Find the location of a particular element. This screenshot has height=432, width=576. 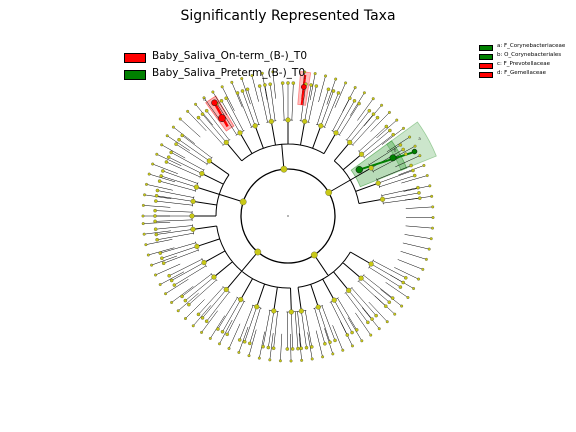

clade-marker-b: b is located at coordinates (395, 150).